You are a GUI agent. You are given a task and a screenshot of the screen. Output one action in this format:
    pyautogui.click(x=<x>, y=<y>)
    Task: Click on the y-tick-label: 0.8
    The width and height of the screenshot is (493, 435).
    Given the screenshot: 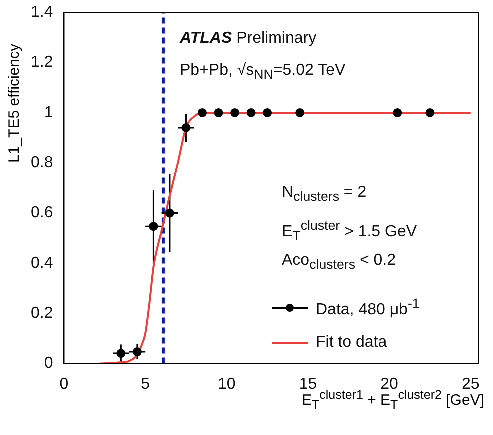 What is the action you would take?
    pyautogui.click(x=42, y=163)
    